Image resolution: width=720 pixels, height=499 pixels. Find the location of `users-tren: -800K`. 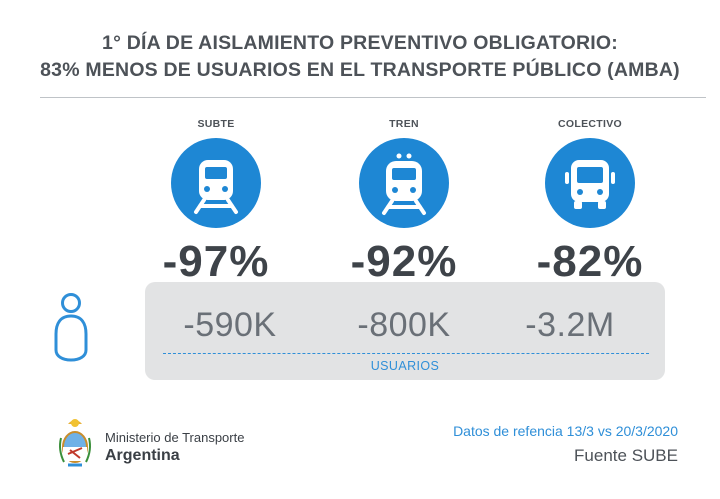

users-tren: -800K is located at coordinates (404, 325).